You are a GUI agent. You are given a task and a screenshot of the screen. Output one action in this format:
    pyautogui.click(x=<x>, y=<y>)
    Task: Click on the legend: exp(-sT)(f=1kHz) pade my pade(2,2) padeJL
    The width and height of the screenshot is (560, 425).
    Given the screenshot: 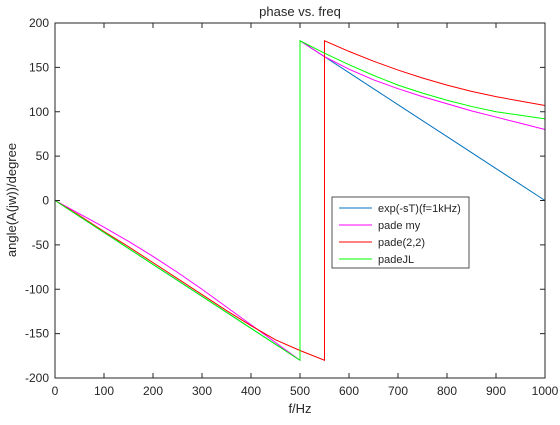 What is the action you would take?
    pyautogui.click(x=400, y=232)
    